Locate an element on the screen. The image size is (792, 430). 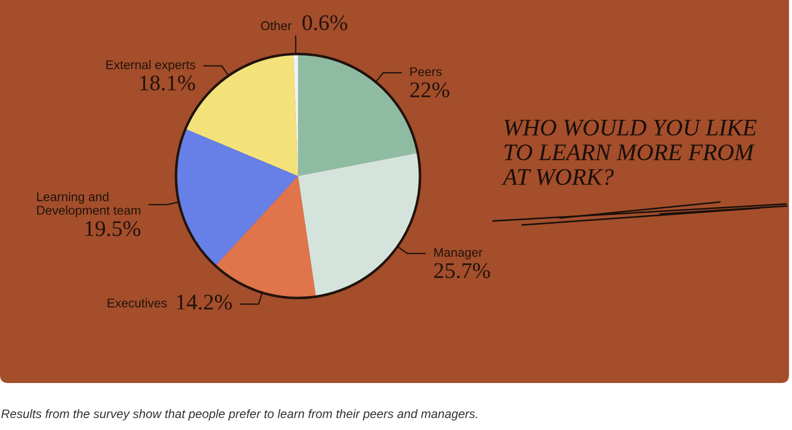
slice-label: Executives is located at coordinates (137, 303).